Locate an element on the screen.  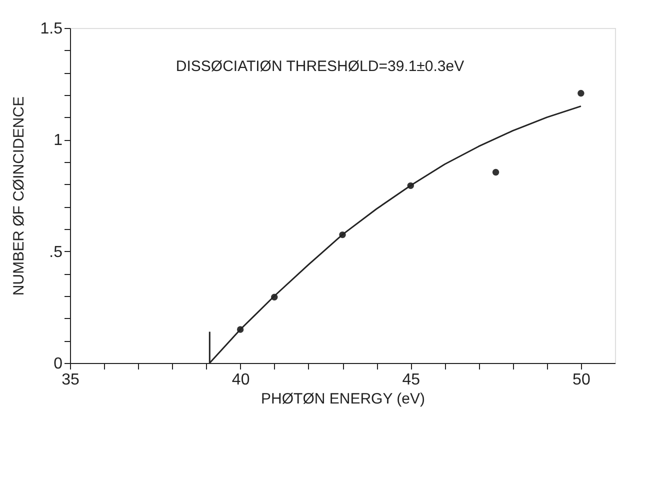
x-tick-label: 45 is located at coordinates (411, 380).